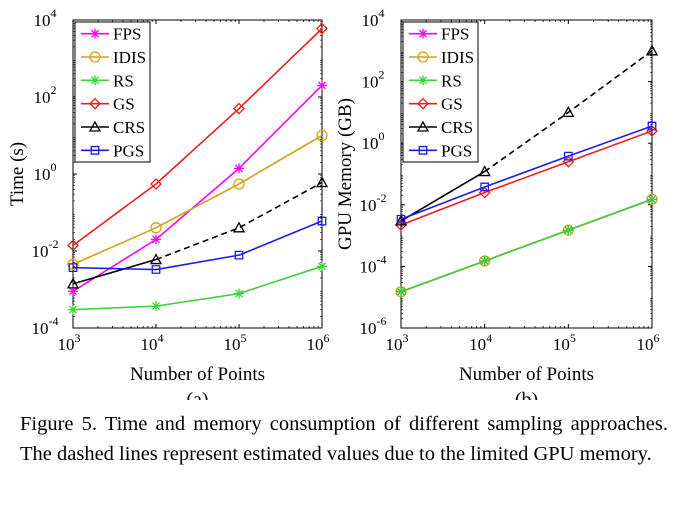 The height and width of the screenshot is (520, 685). I want to click on x-tick-label: 10⁶, so click(648, 342).